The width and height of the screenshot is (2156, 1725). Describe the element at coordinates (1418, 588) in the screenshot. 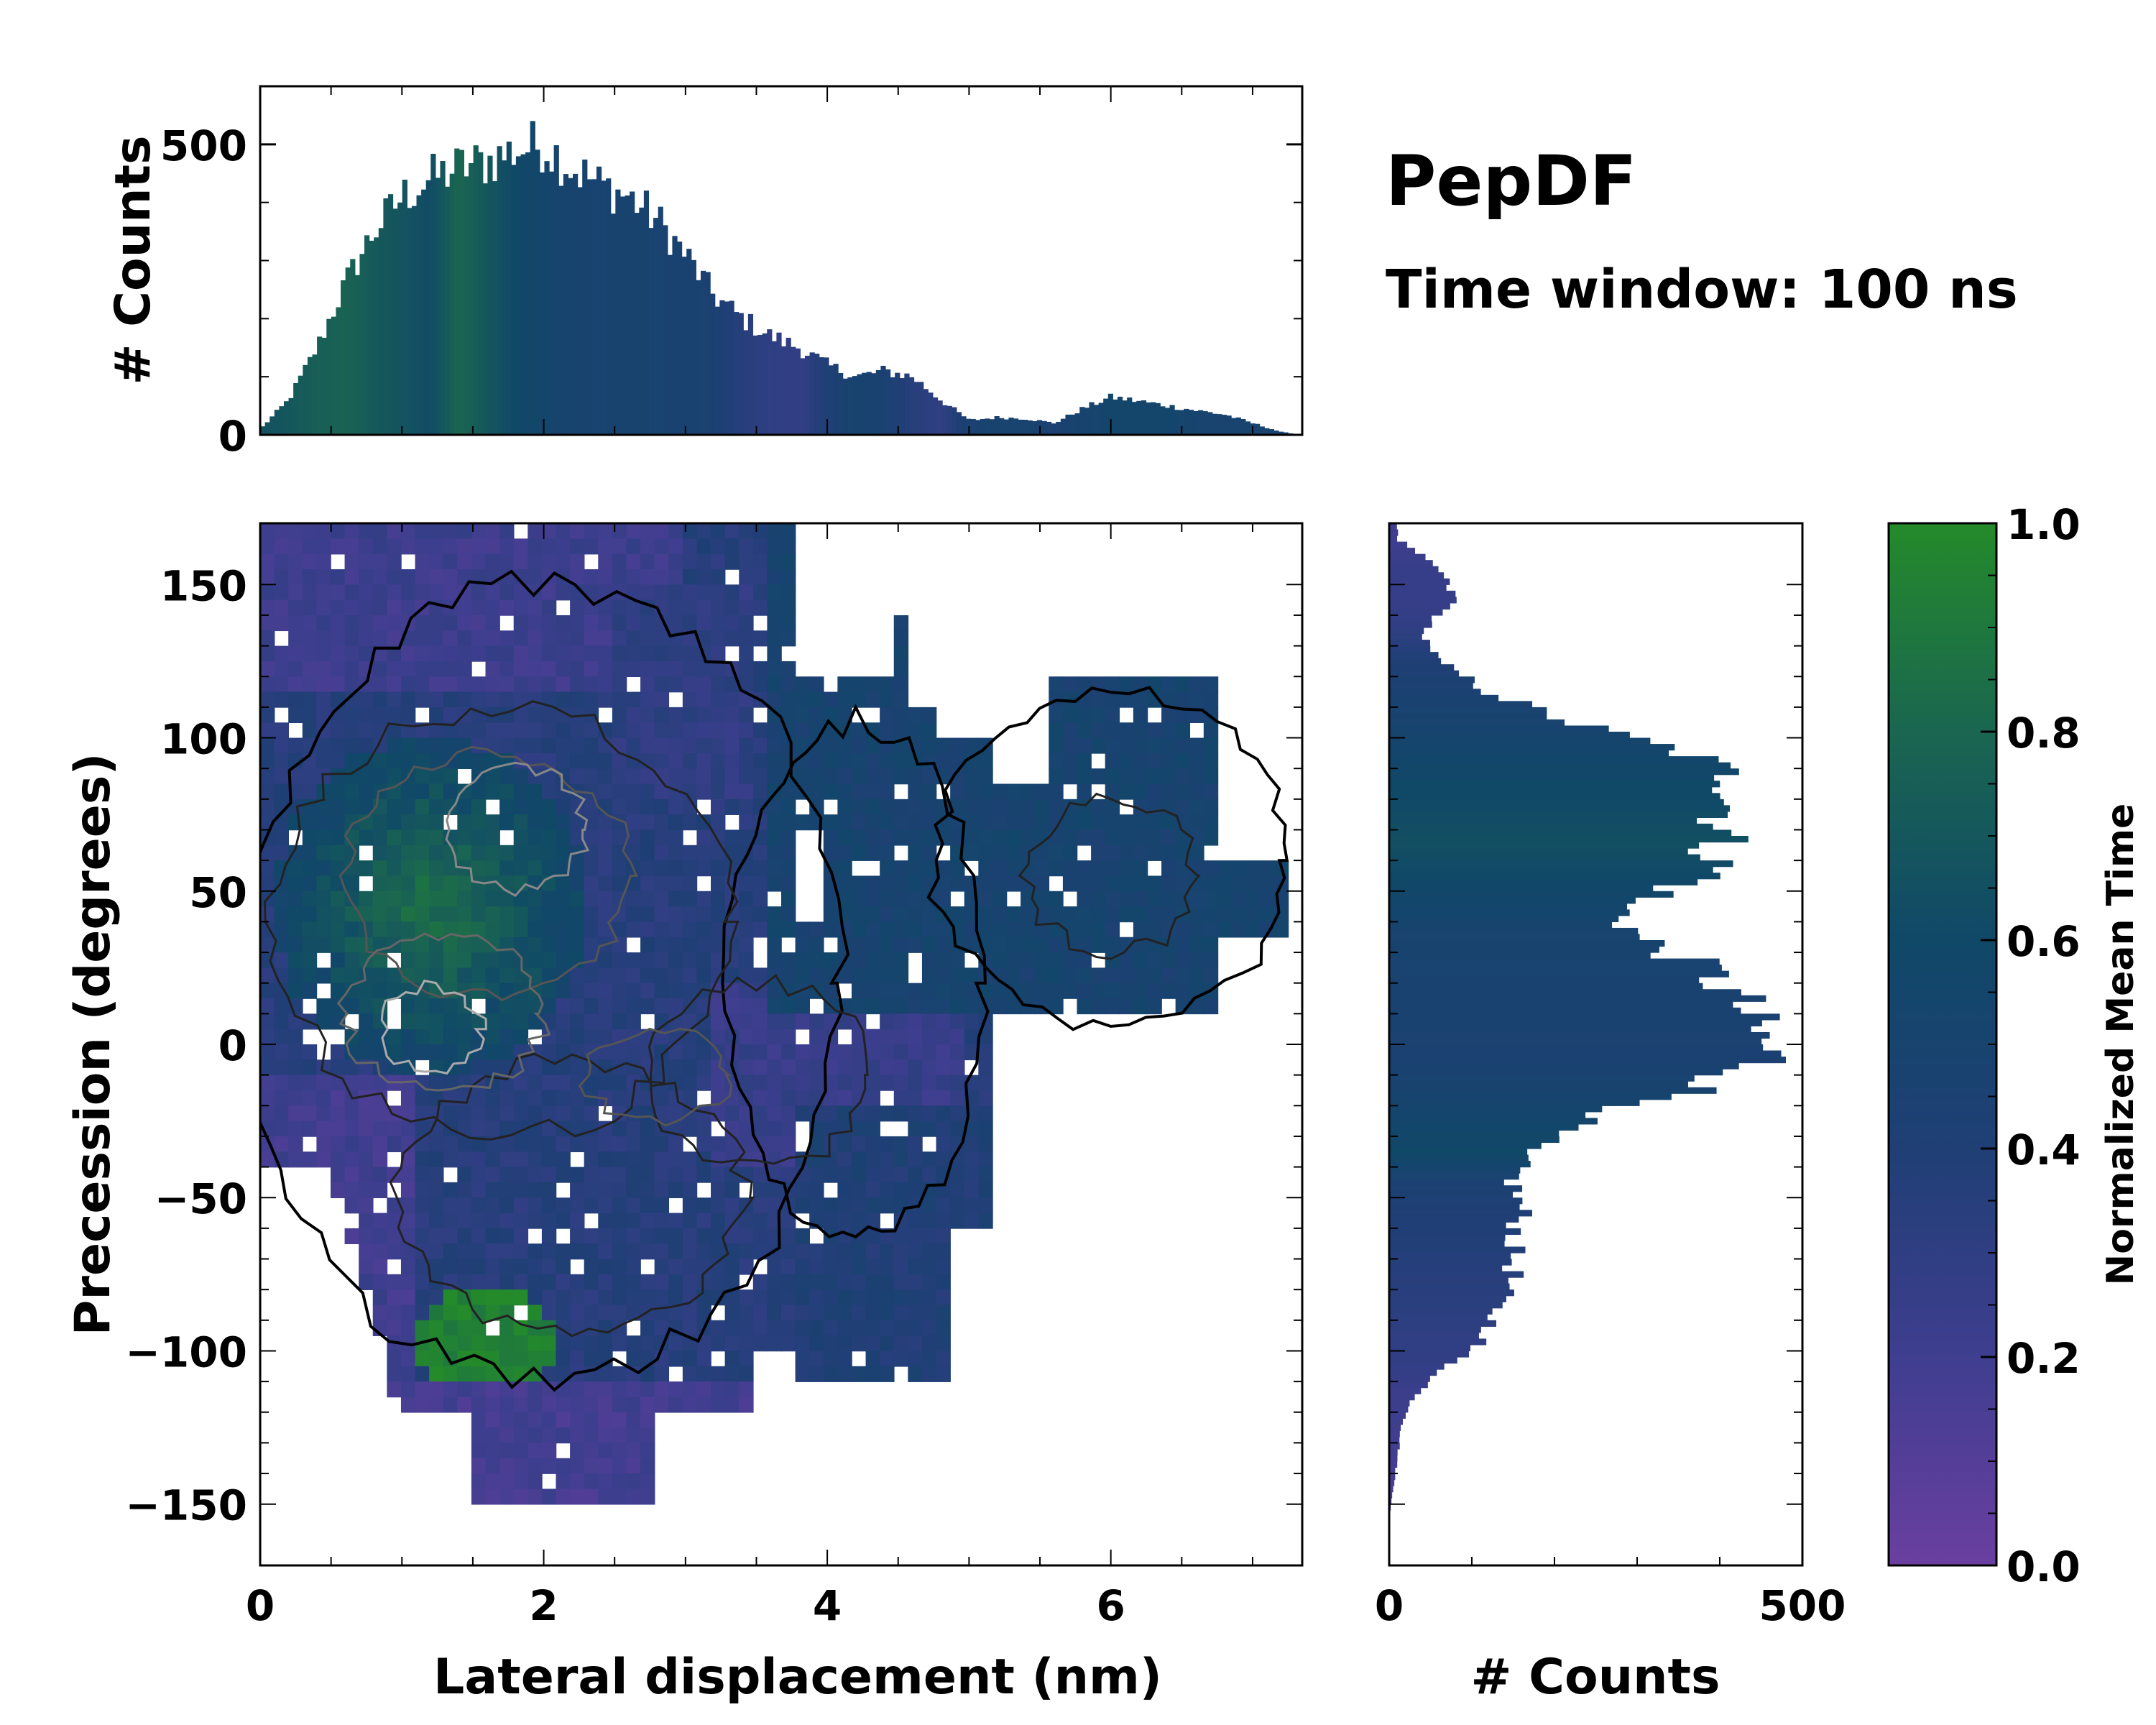

I see `right-hist-bar` at that location.